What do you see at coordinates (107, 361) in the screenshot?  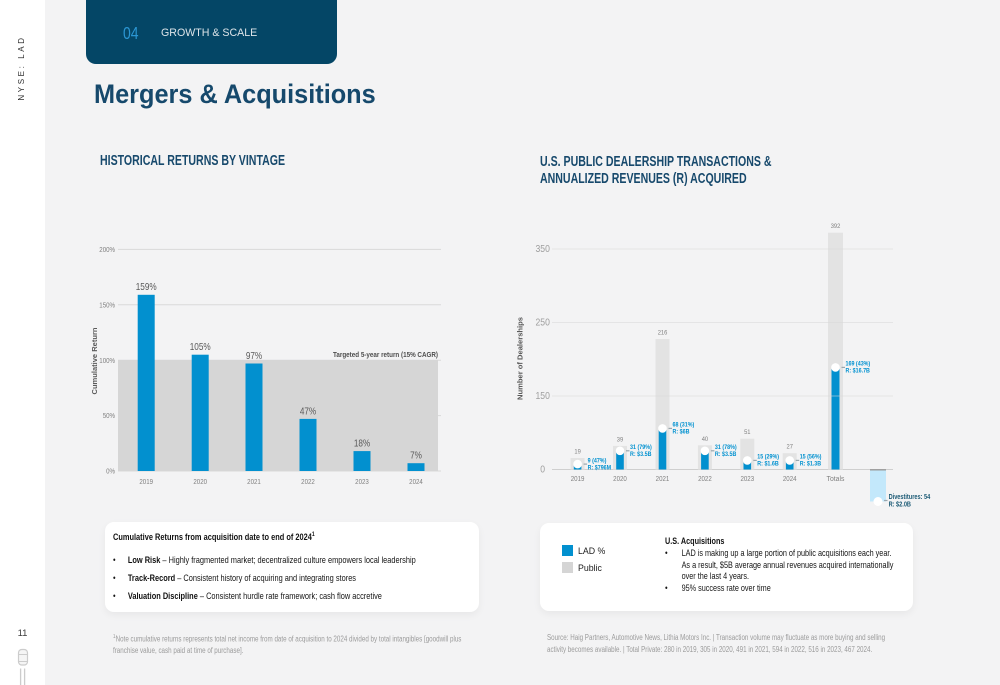 I see `svg-text: 100%` at bounding box center [107, 361].